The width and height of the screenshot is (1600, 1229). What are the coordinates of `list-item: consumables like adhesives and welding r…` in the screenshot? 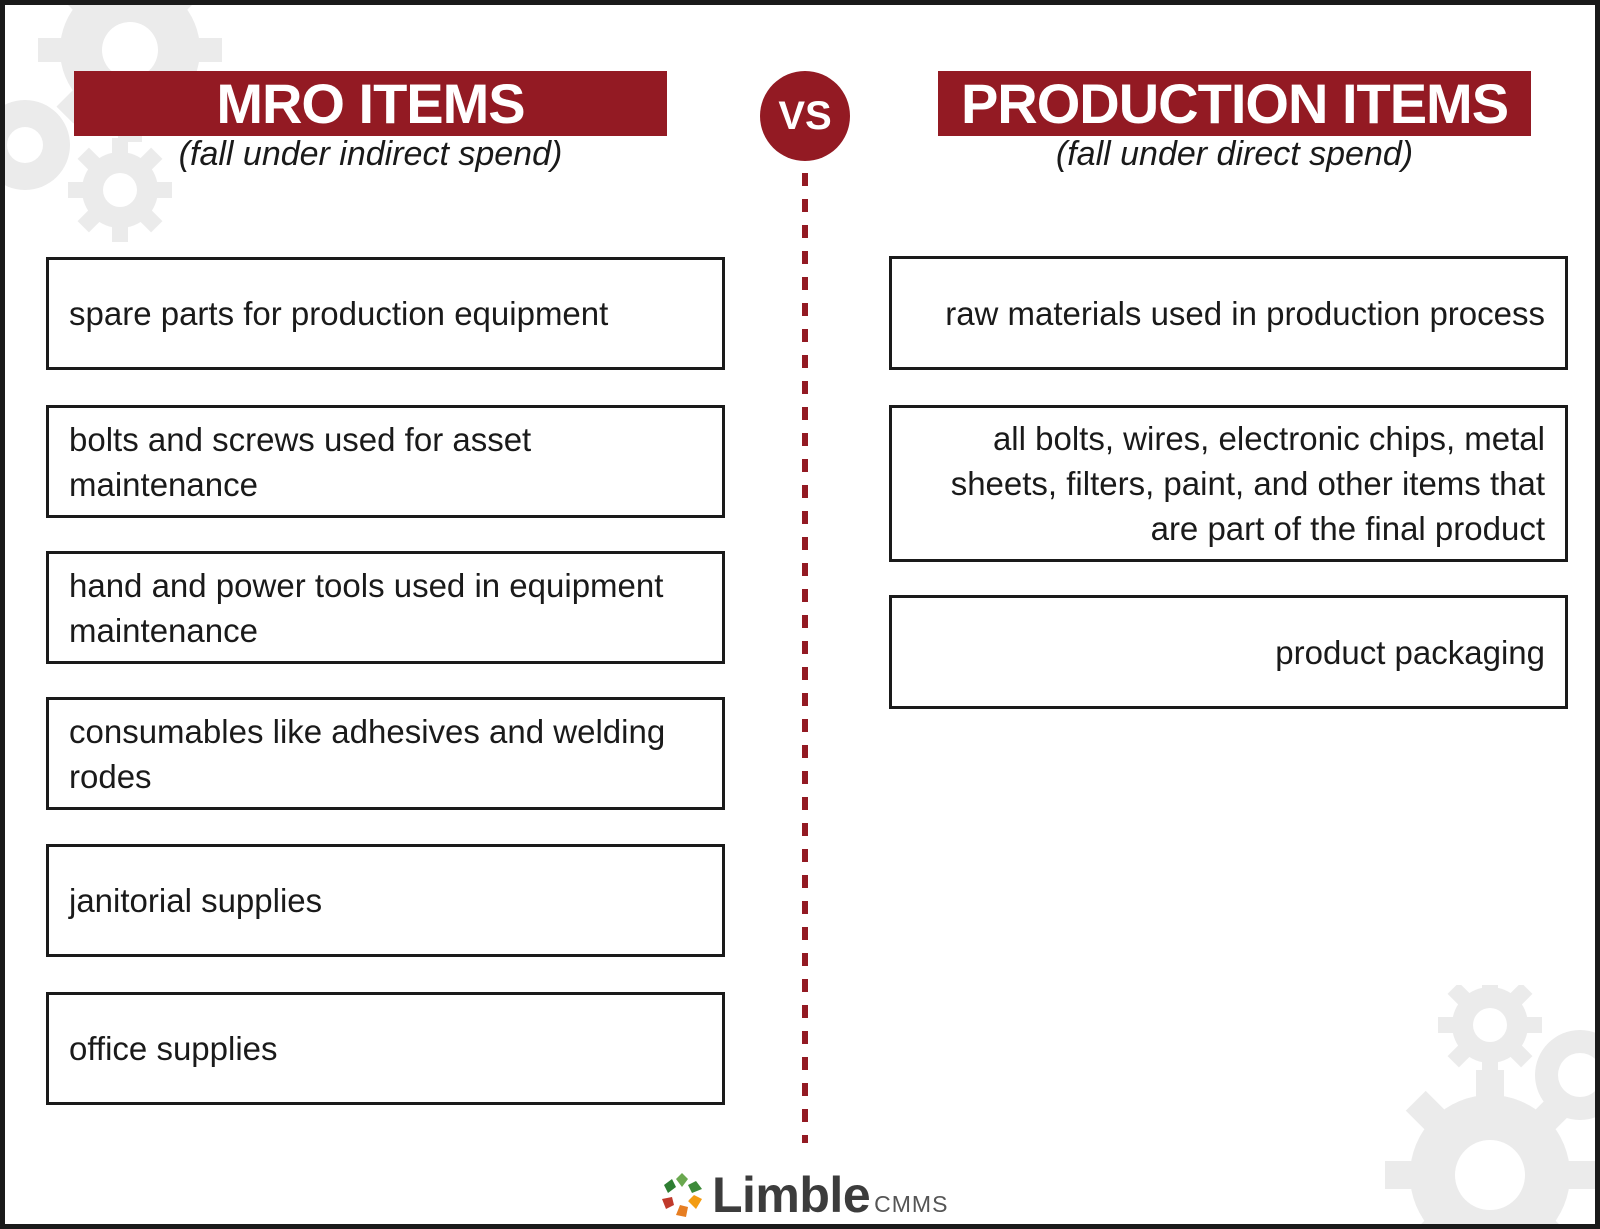 It's located at (385, 753).